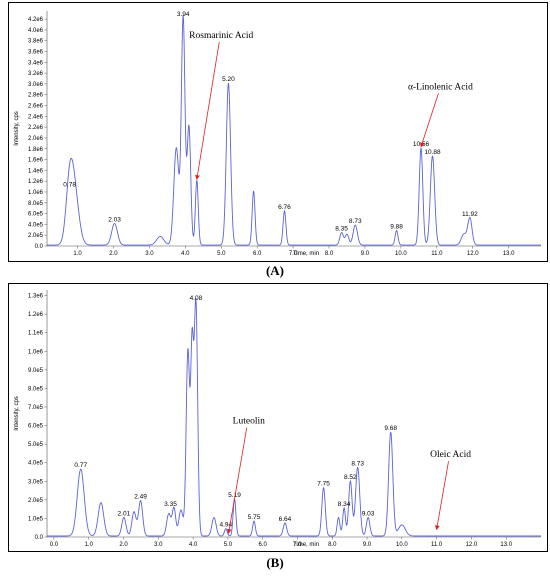 The height and width of the screenshot is (576, 550). I want to click on y-tick-label: 2.6e6, so click(36, 107).